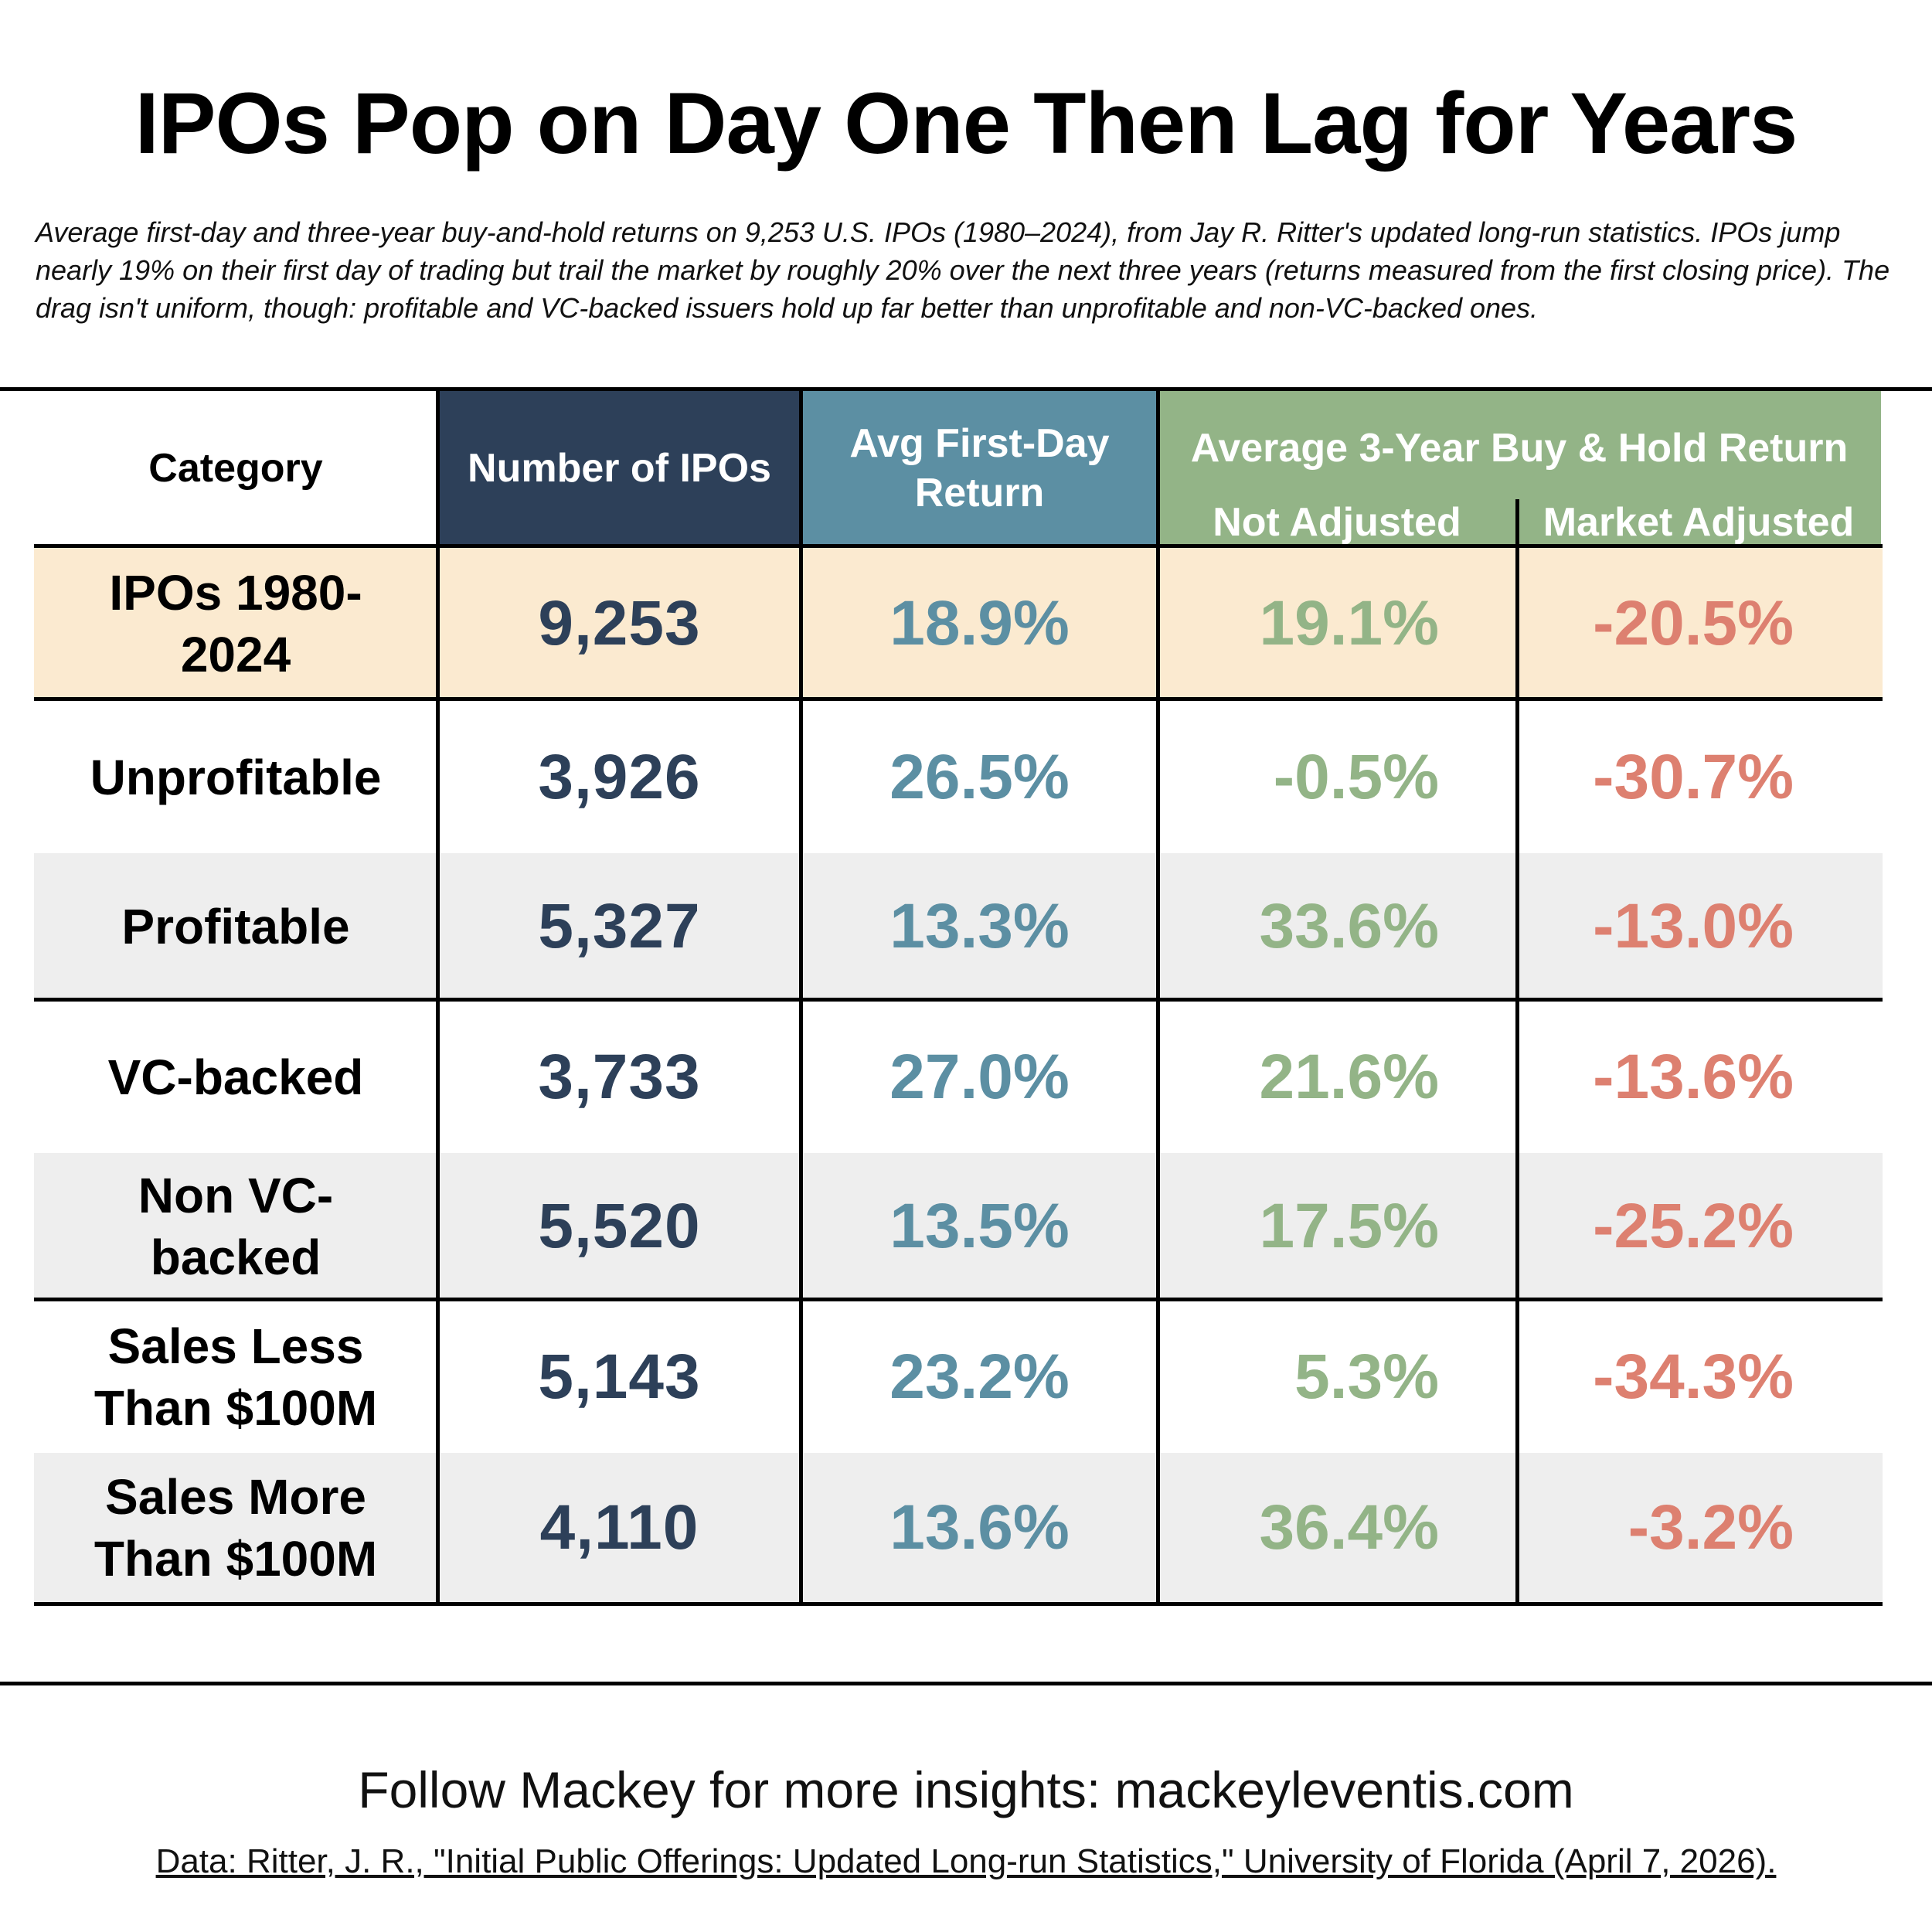 The width and height of the screenshot is (1932, 1932). Describe the element at coordinates (979, 468) in the screenshot. I see `header-first-day: Avg First-Day Return` at that location.